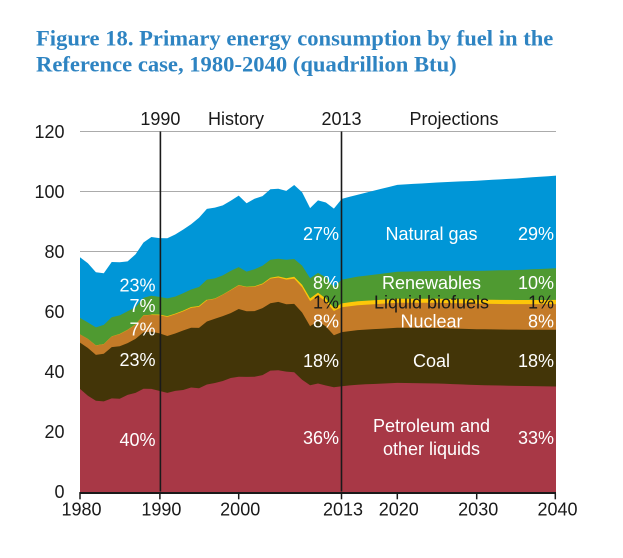 The height and width of the screenshot is (558, 623). I want to click on svg-text: 2040, so click(557, 510).